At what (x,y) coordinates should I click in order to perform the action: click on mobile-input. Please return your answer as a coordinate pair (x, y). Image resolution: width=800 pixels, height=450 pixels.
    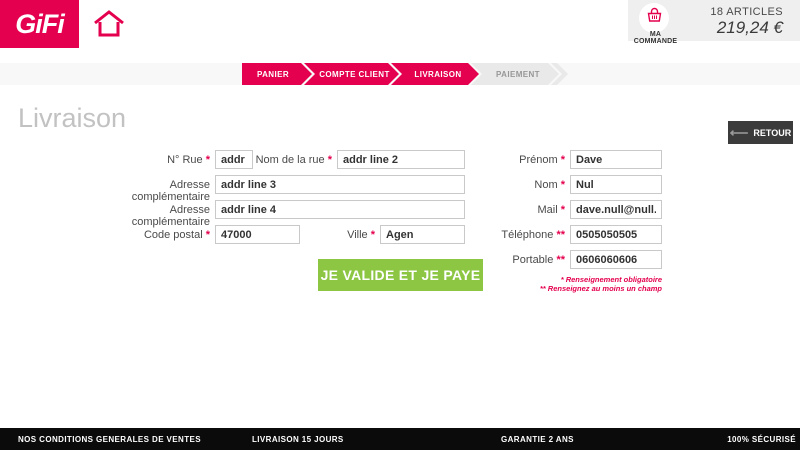
    Looking at the image, I should click on (616, 259).